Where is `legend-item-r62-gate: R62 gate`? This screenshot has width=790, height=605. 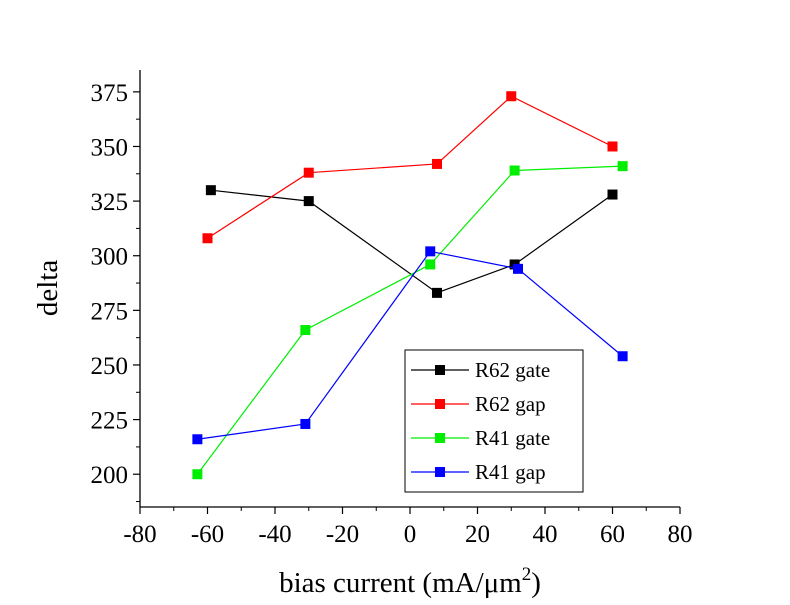 legend-item-r62-gate: R62 gate is located at coordinates (480, 370).